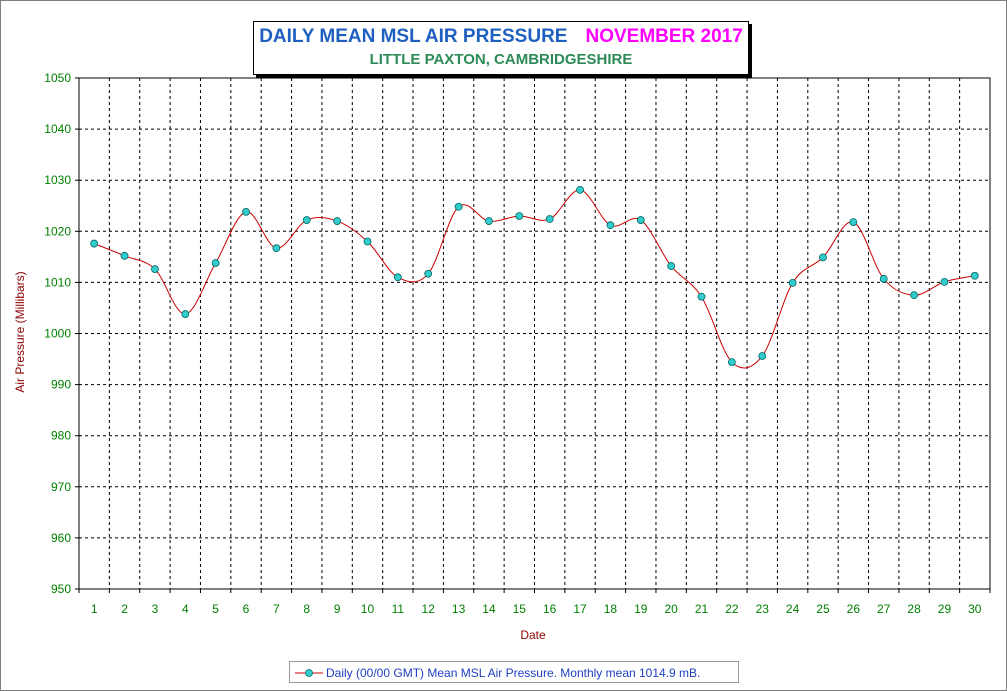  Describe the element at coordinates (57, 129) in the screenshot. I see `y-tick-label: 1040` at that location.